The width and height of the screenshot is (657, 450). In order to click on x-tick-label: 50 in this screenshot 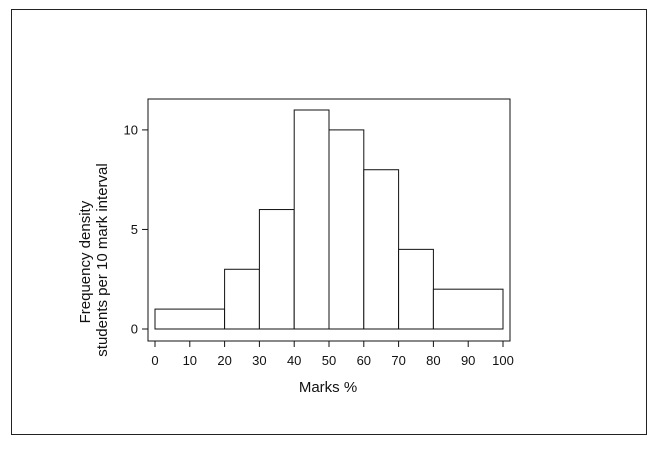, I will do `click(329, 360)`.